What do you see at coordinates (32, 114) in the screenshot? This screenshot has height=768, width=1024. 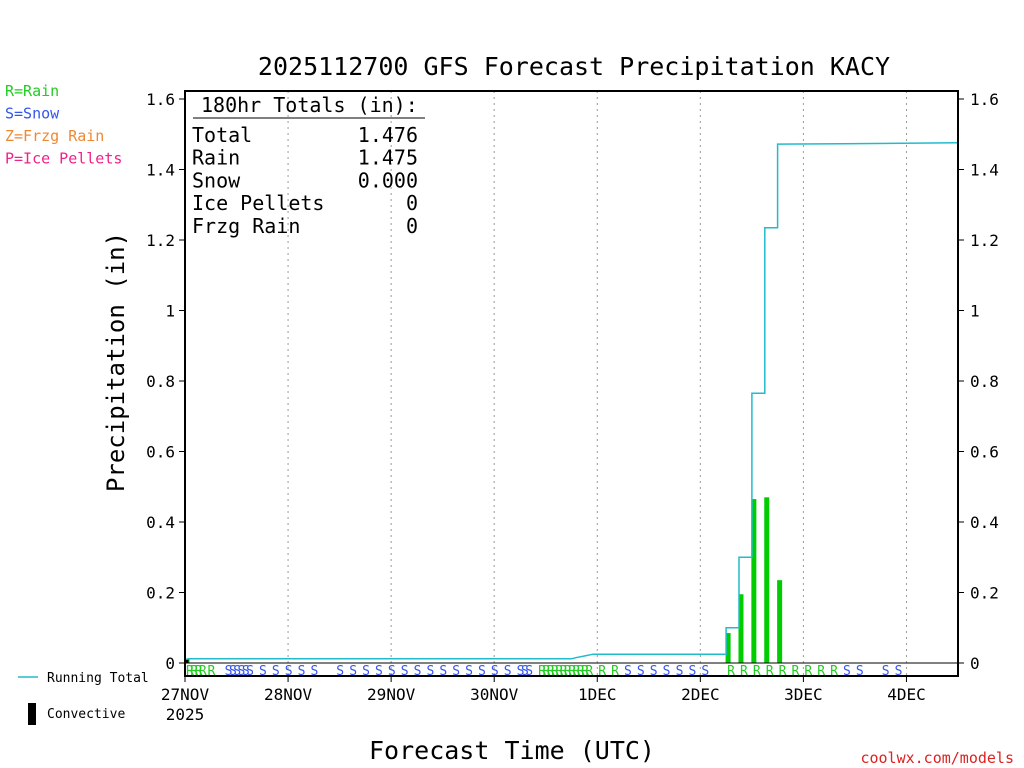 I see `legend-item-1: S=Snow` at bounding box center [32, 114].